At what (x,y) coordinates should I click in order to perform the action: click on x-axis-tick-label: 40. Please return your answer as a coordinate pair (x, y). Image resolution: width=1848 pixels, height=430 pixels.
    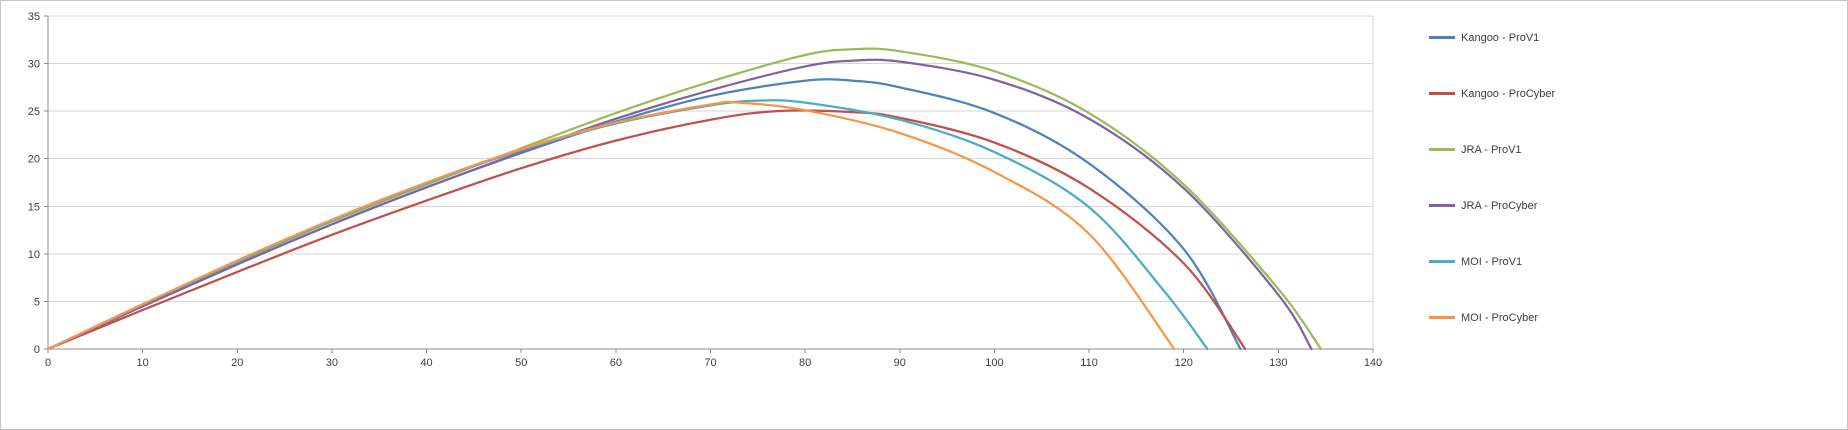
    Looking at the image, I should click on (426, 363).